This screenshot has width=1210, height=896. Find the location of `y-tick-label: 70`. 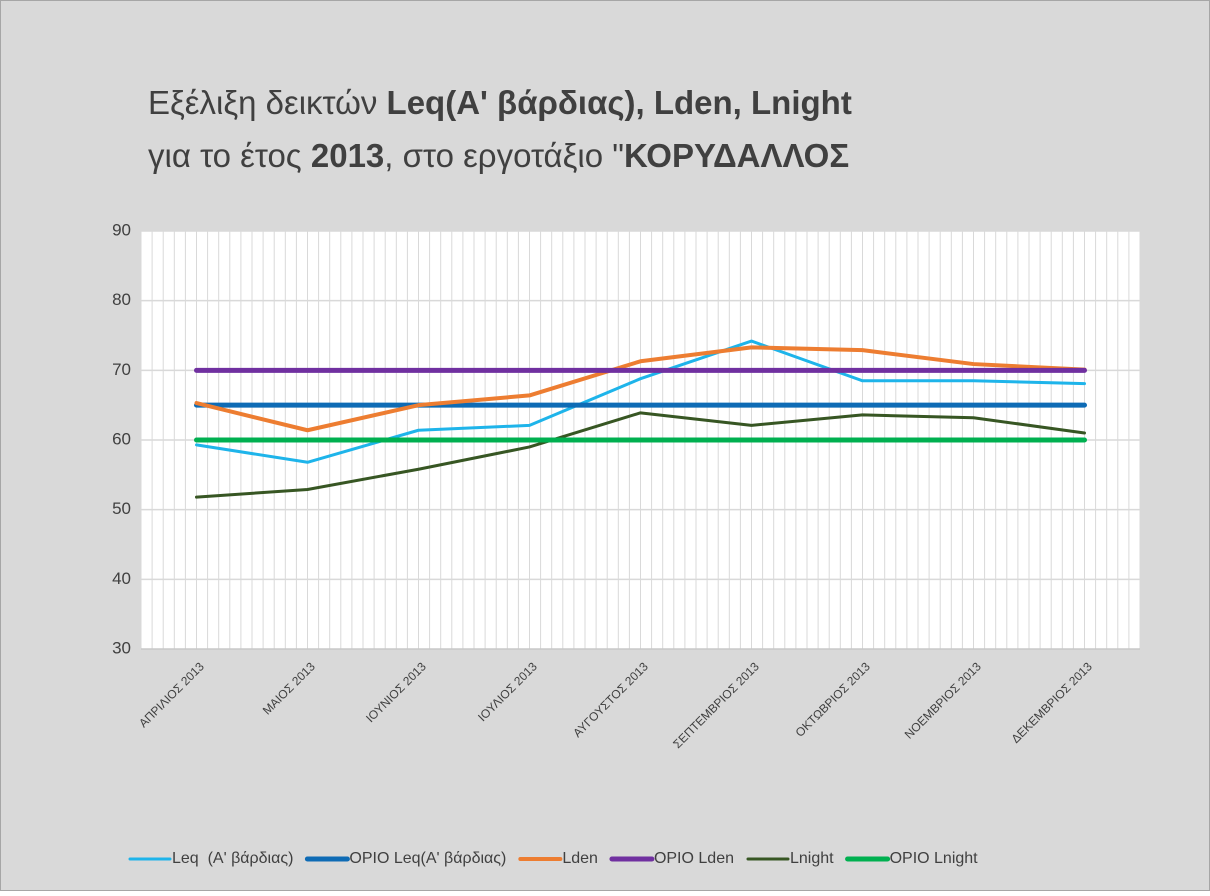

y-tick-label: 70 is located at coordinates (121, 369).